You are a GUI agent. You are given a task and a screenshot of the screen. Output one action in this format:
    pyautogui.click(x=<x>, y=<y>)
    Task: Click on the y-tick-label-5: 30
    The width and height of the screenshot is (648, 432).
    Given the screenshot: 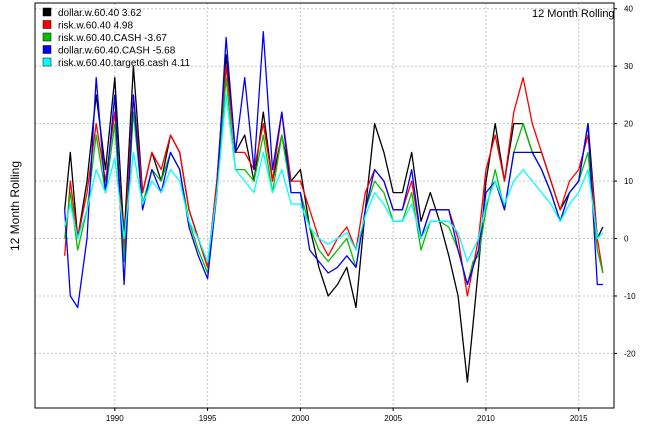 What is the action you would take?
    pyautogui.click(x=628, y=66)
    